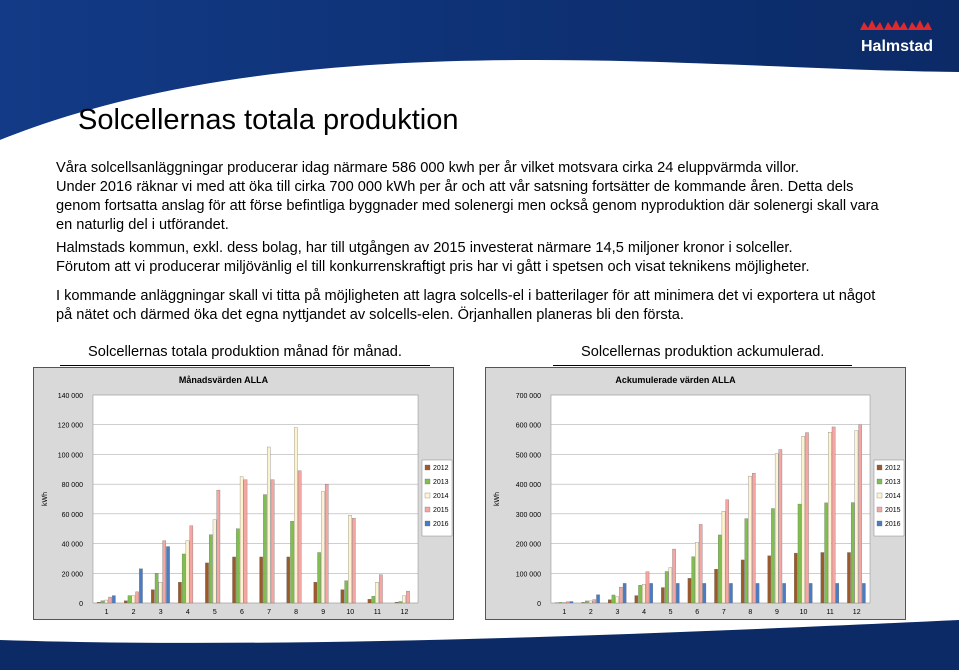 The image size is (959, 670). What do you see at coordinates (241, 540) in the screenshot?
I see `bar-2014-m6` at bounding box center [241, 540].